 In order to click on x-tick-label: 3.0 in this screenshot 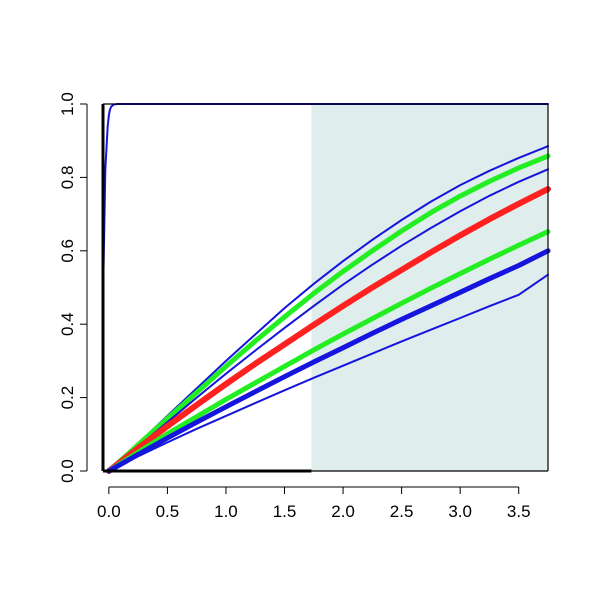, I will do `click(460, 511)`.